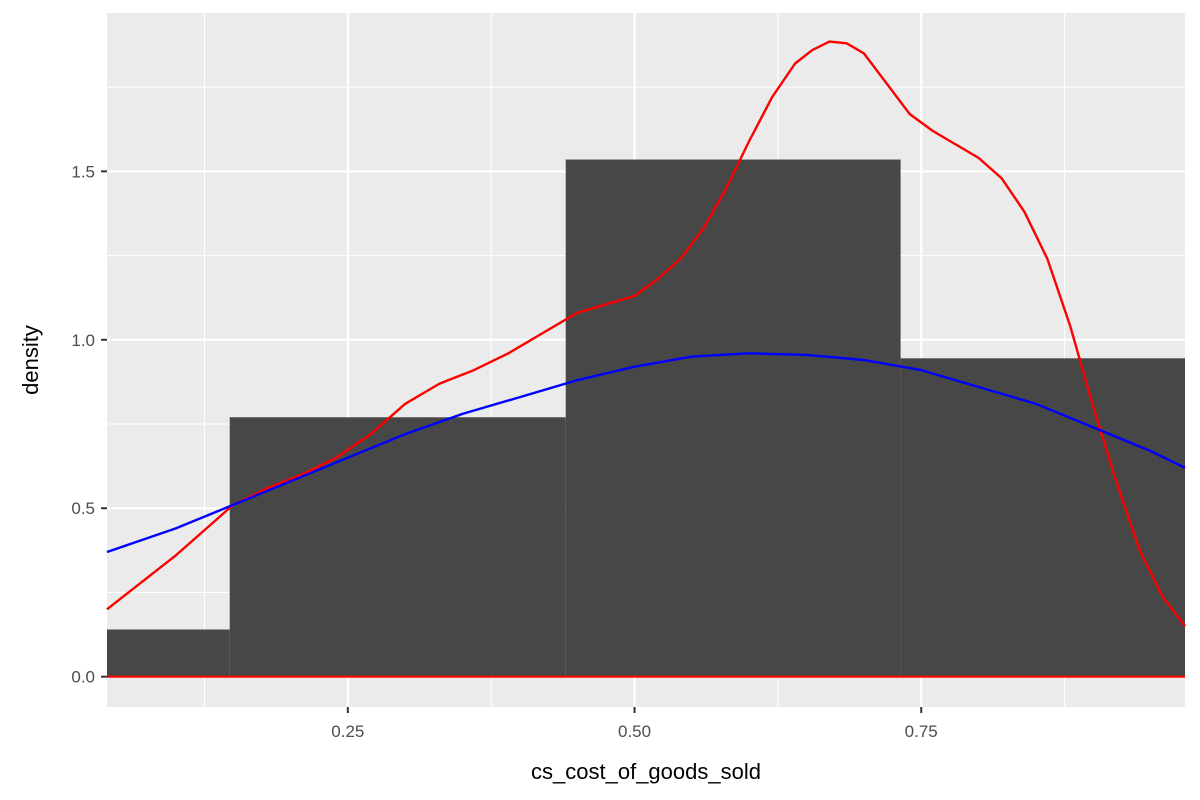 This screenshot has height=800, width=1200. What do you see at coordinates (646, 771) in the screenshot?
I see `x-axis-title: cs_cost_of_goods_sold` at bounding box center [646, 771].